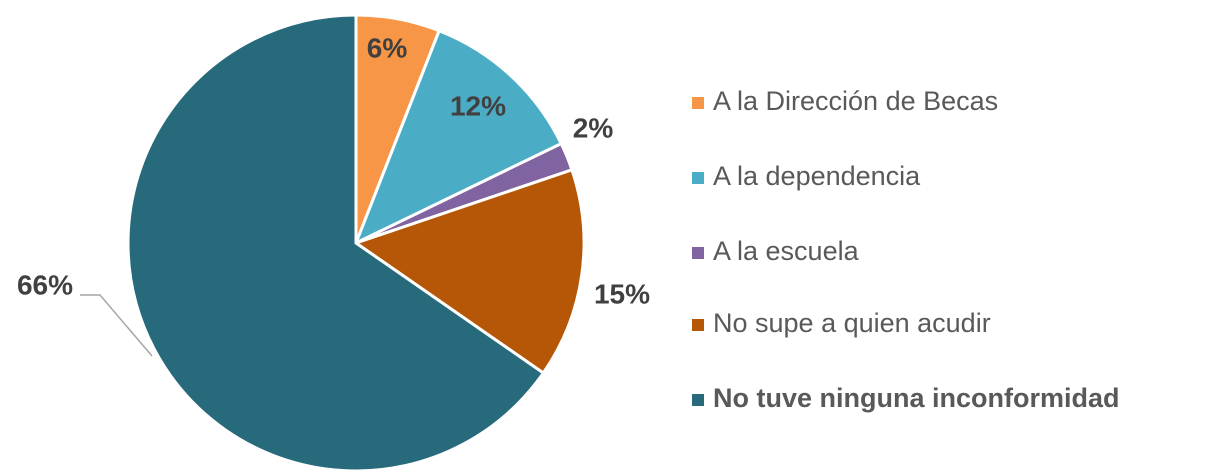 The image size is (1205, 471). Describe the element at coordinates (387, 47) in the screenshot. I see `data-label: 6%` at that location.